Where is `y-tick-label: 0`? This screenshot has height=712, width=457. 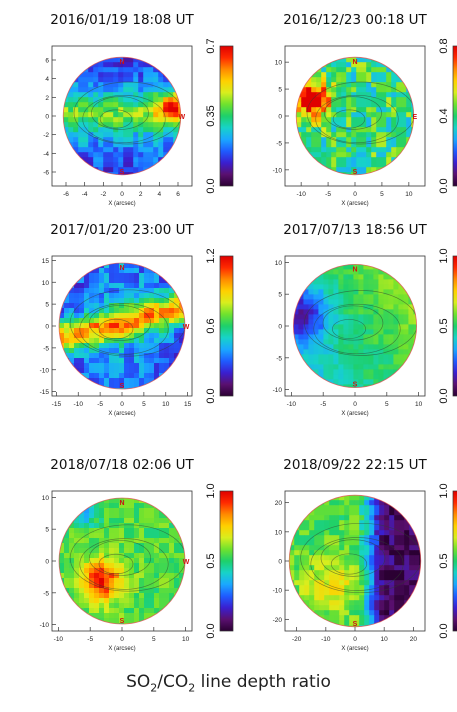 y-tick-label: 0 is located at coordinates (47, 562).